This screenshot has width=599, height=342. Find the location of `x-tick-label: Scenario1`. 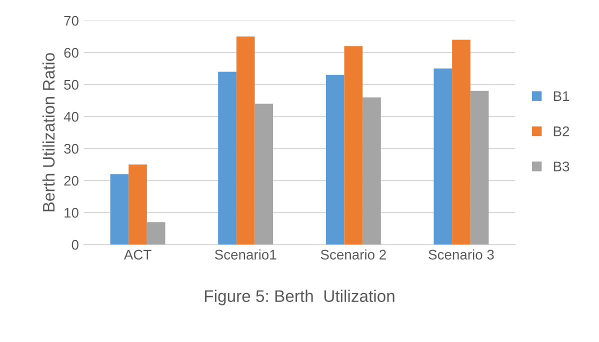

x-tick-label: Scenario1 is located at coordinates (245, 254).